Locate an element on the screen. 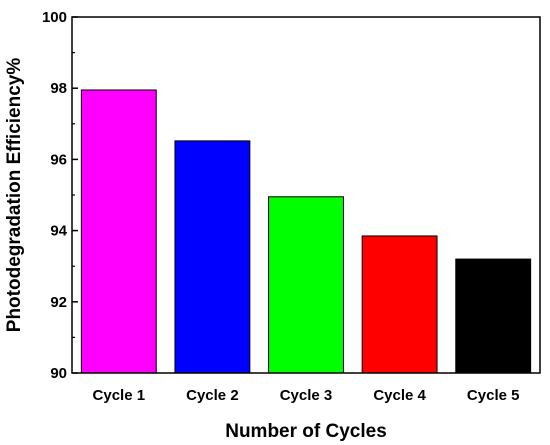 The image size is (550, 445). y-tick-label: 90 is located at coordinates (58, 373).